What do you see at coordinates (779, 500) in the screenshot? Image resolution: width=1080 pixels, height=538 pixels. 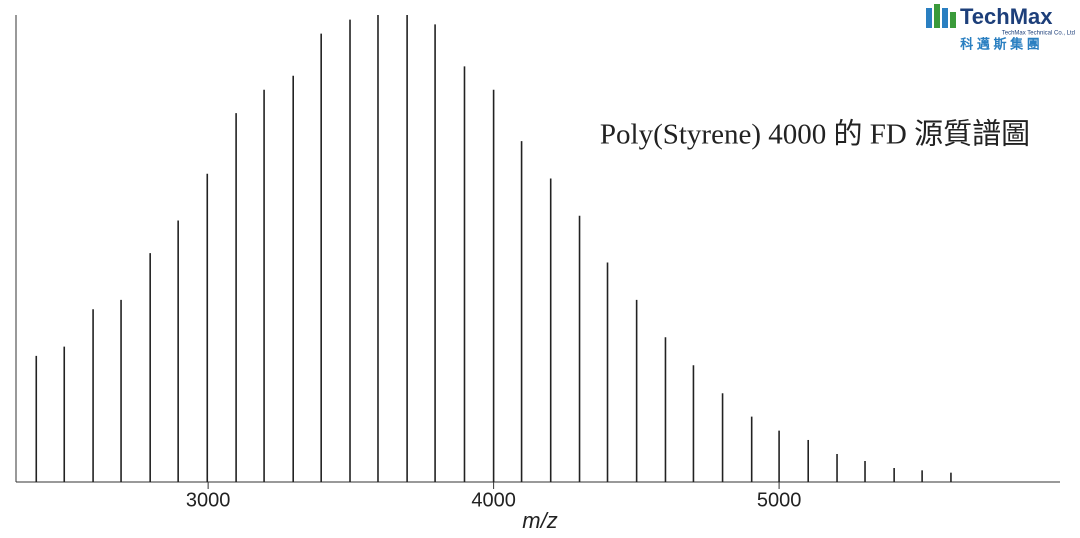 I see `x-tick-label: 5000` at bounding box center [779, 500].